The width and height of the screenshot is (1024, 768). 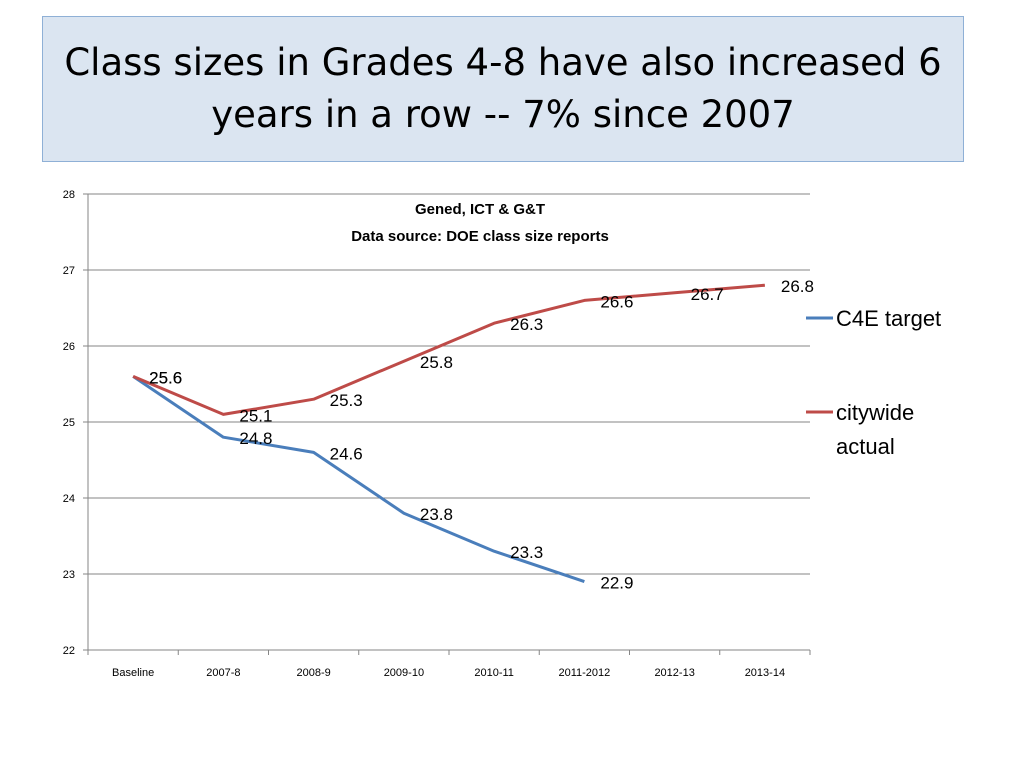 What do you see at coordinates (358, 479) in the screenshot?
I see `series-line-c4e-target` at bounding box center [358, 479].